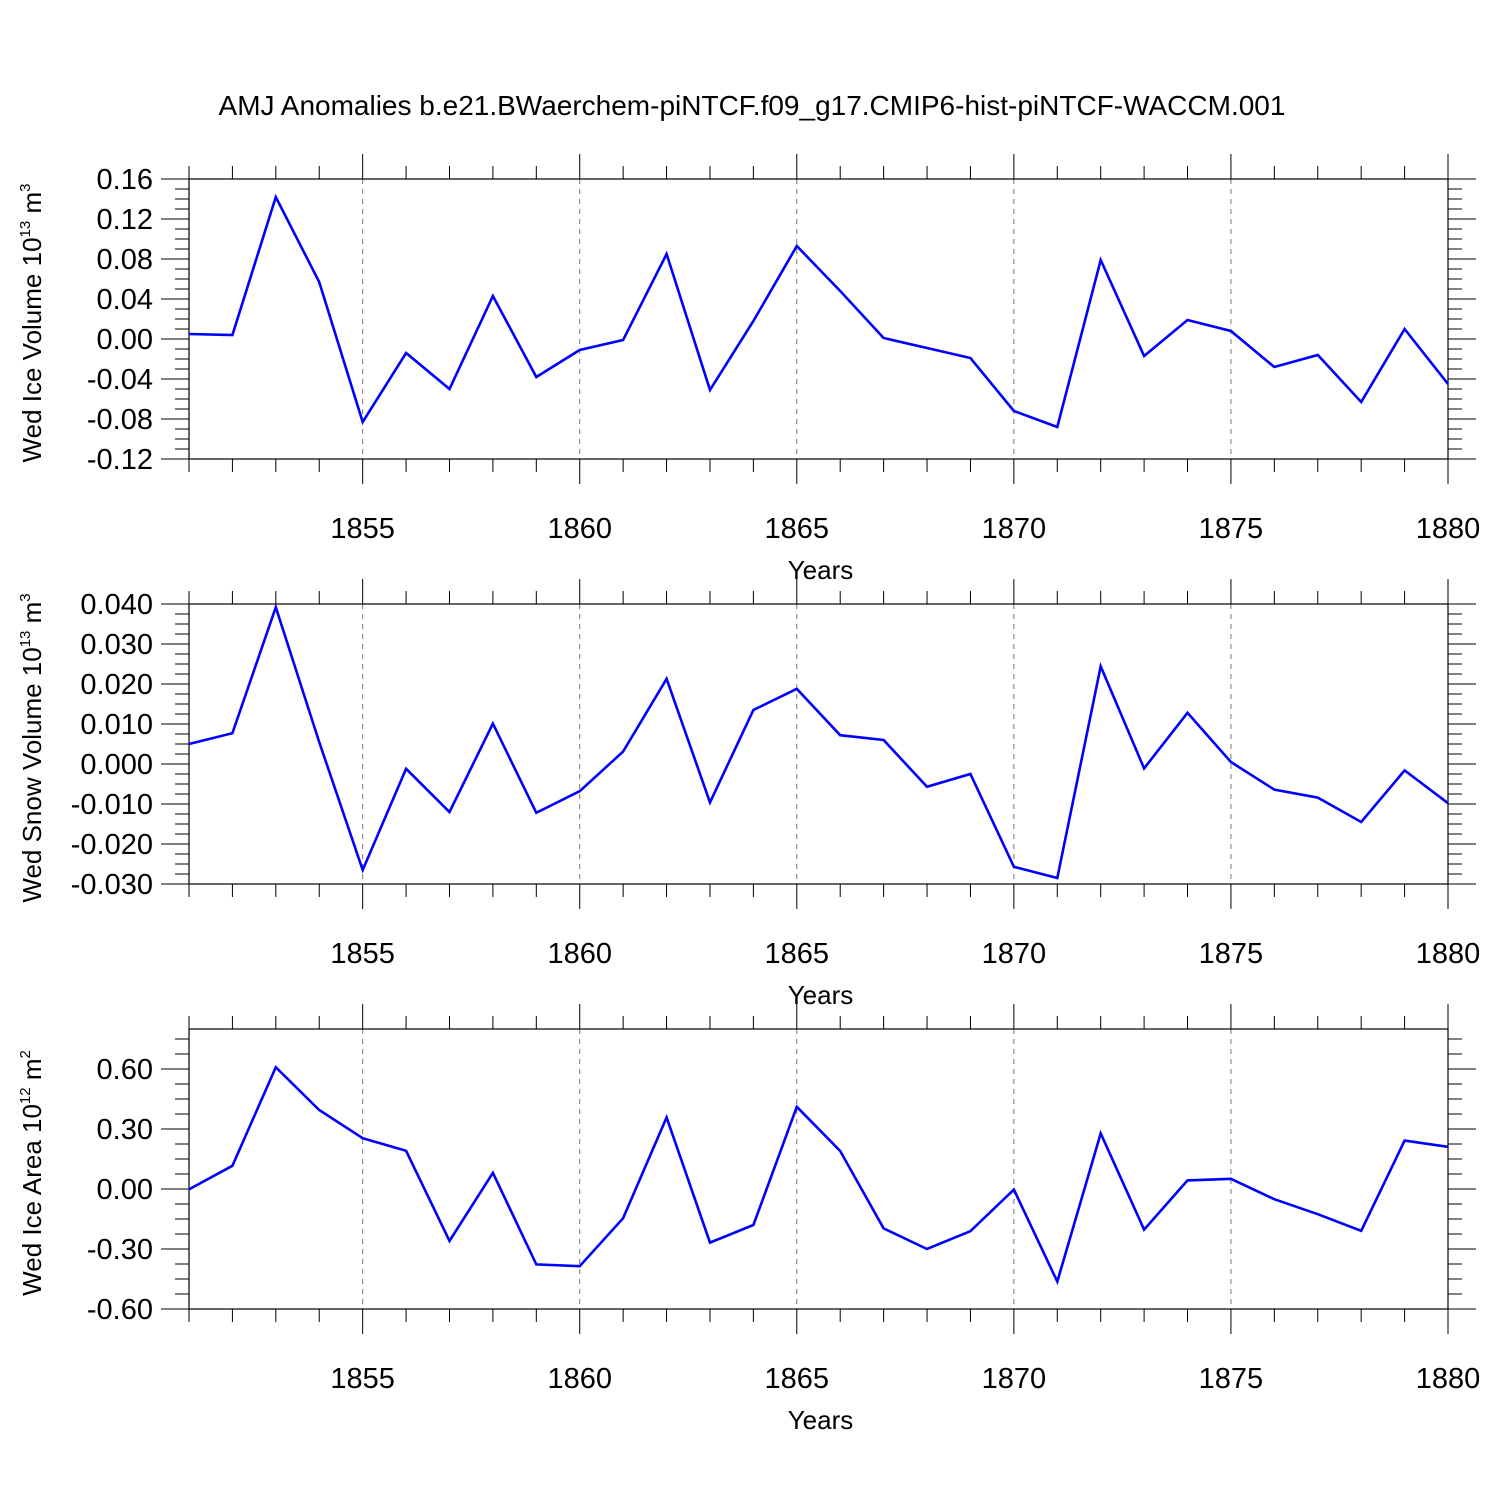 The height and width of the screenshot is (1500, 1500). Describe the element at coordinates (116, 645) in the screenshot. I see `y-tick-label: 0.030` at that location.